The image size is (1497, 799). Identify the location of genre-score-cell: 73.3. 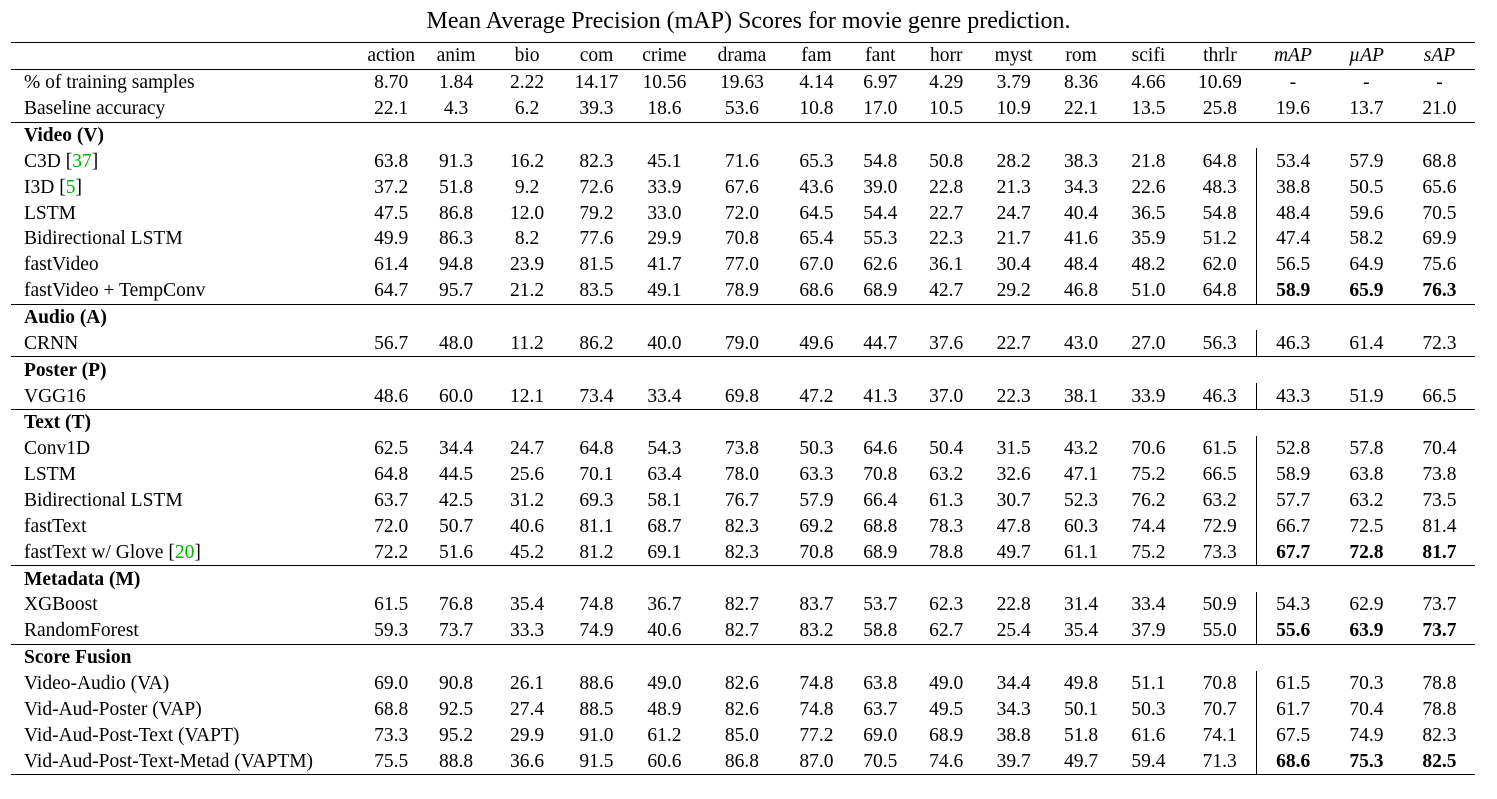
(391, 735).